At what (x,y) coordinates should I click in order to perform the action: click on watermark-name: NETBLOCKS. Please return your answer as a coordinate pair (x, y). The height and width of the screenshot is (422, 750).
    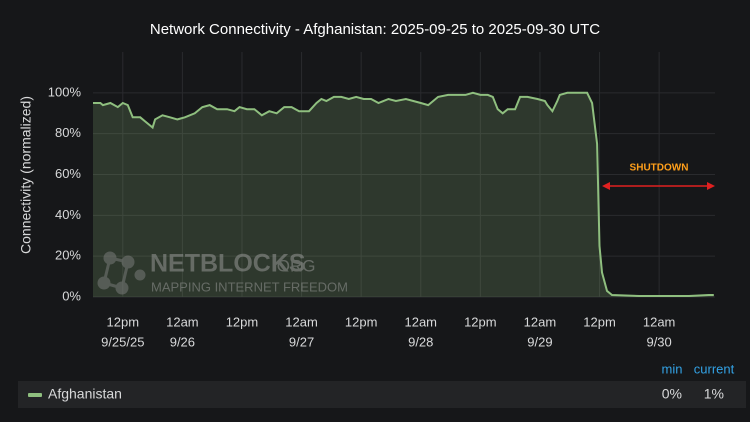
    Looking at the image, I should click on (228, 264).